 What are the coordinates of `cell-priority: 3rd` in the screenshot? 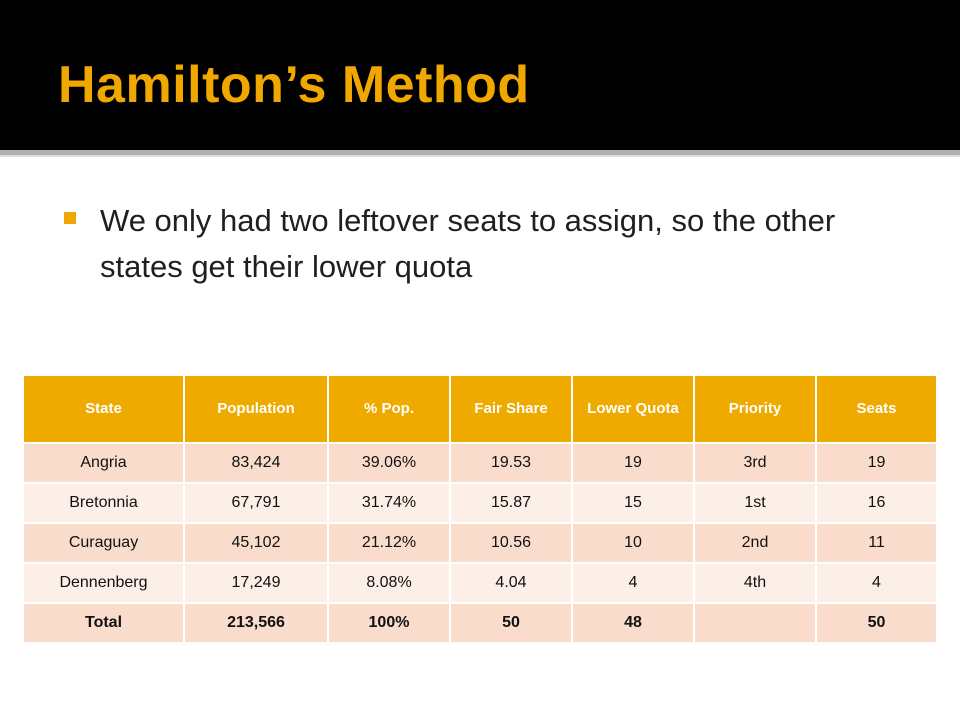 It's located at (755, 462).